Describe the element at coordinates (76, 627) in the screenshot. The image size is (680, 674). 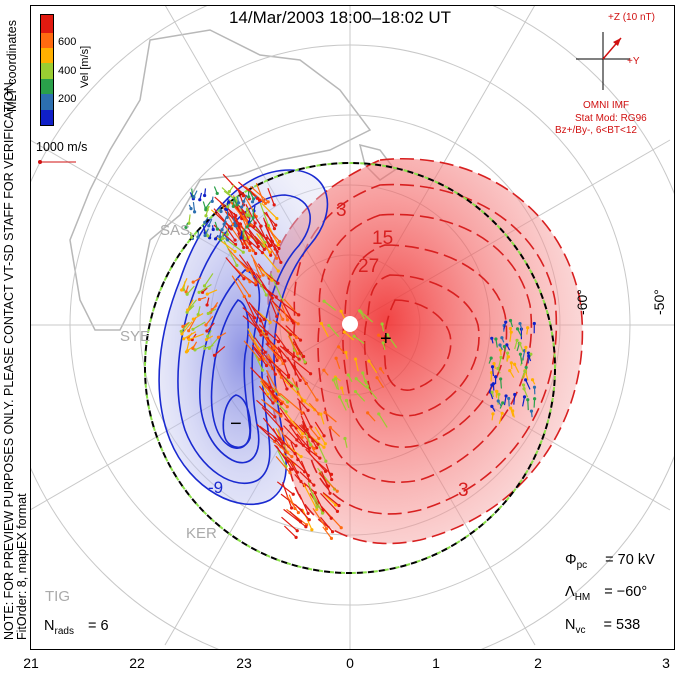
I see `radar-count: Nrads = 6` at that location.